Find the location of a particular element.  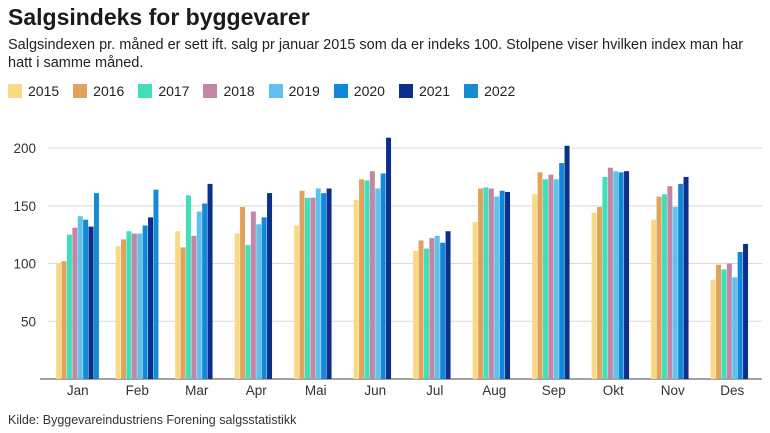

bar-jun-2015 is located at coordinates (356, 289).